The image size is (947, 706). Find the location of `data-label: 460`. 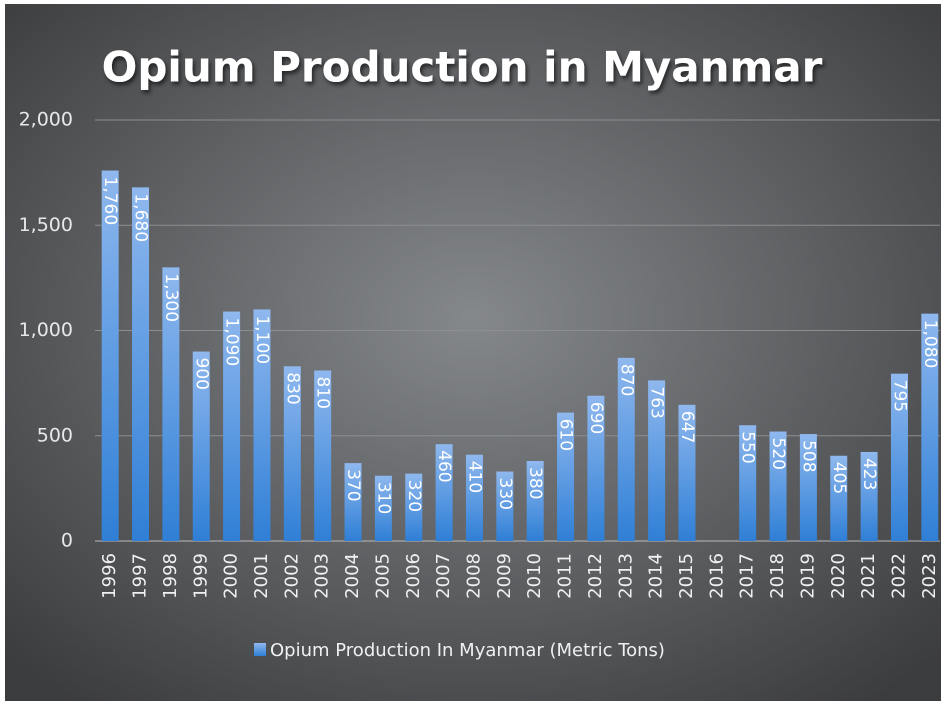

data-label: 460 is located at coordinates (444, 466).